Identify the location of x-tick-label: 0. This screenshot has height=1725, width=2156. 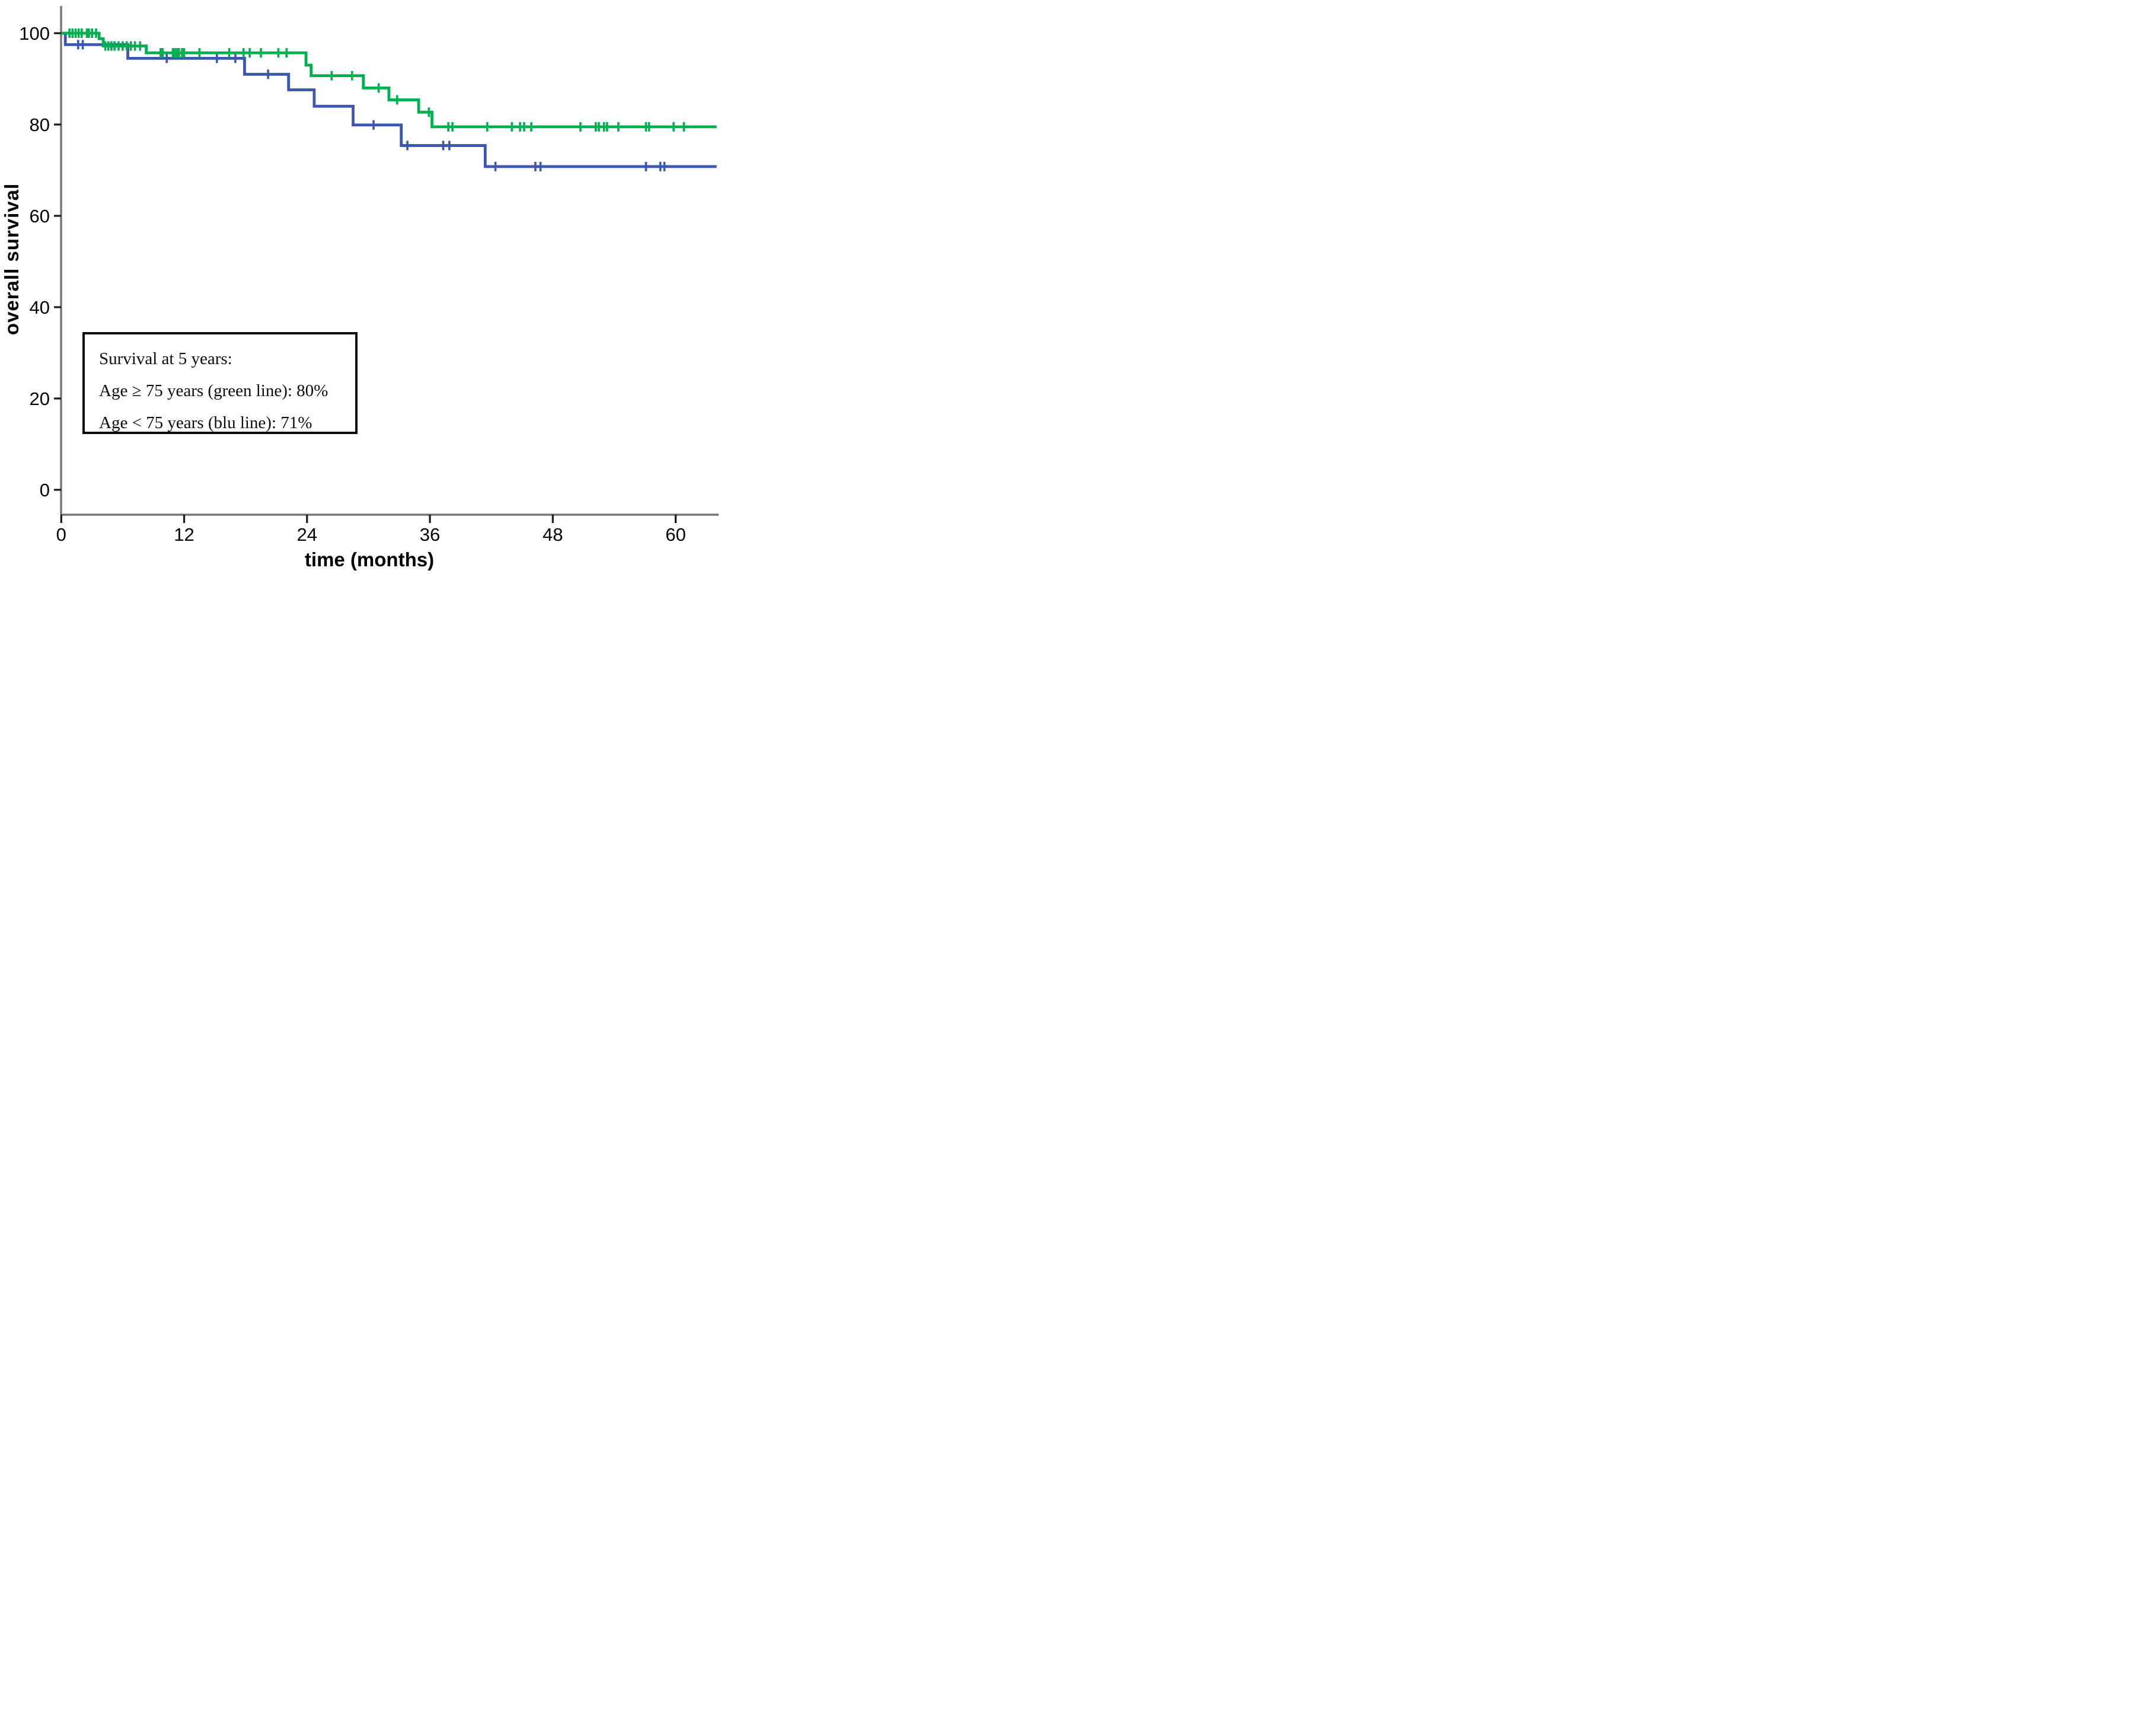
(61, 534).